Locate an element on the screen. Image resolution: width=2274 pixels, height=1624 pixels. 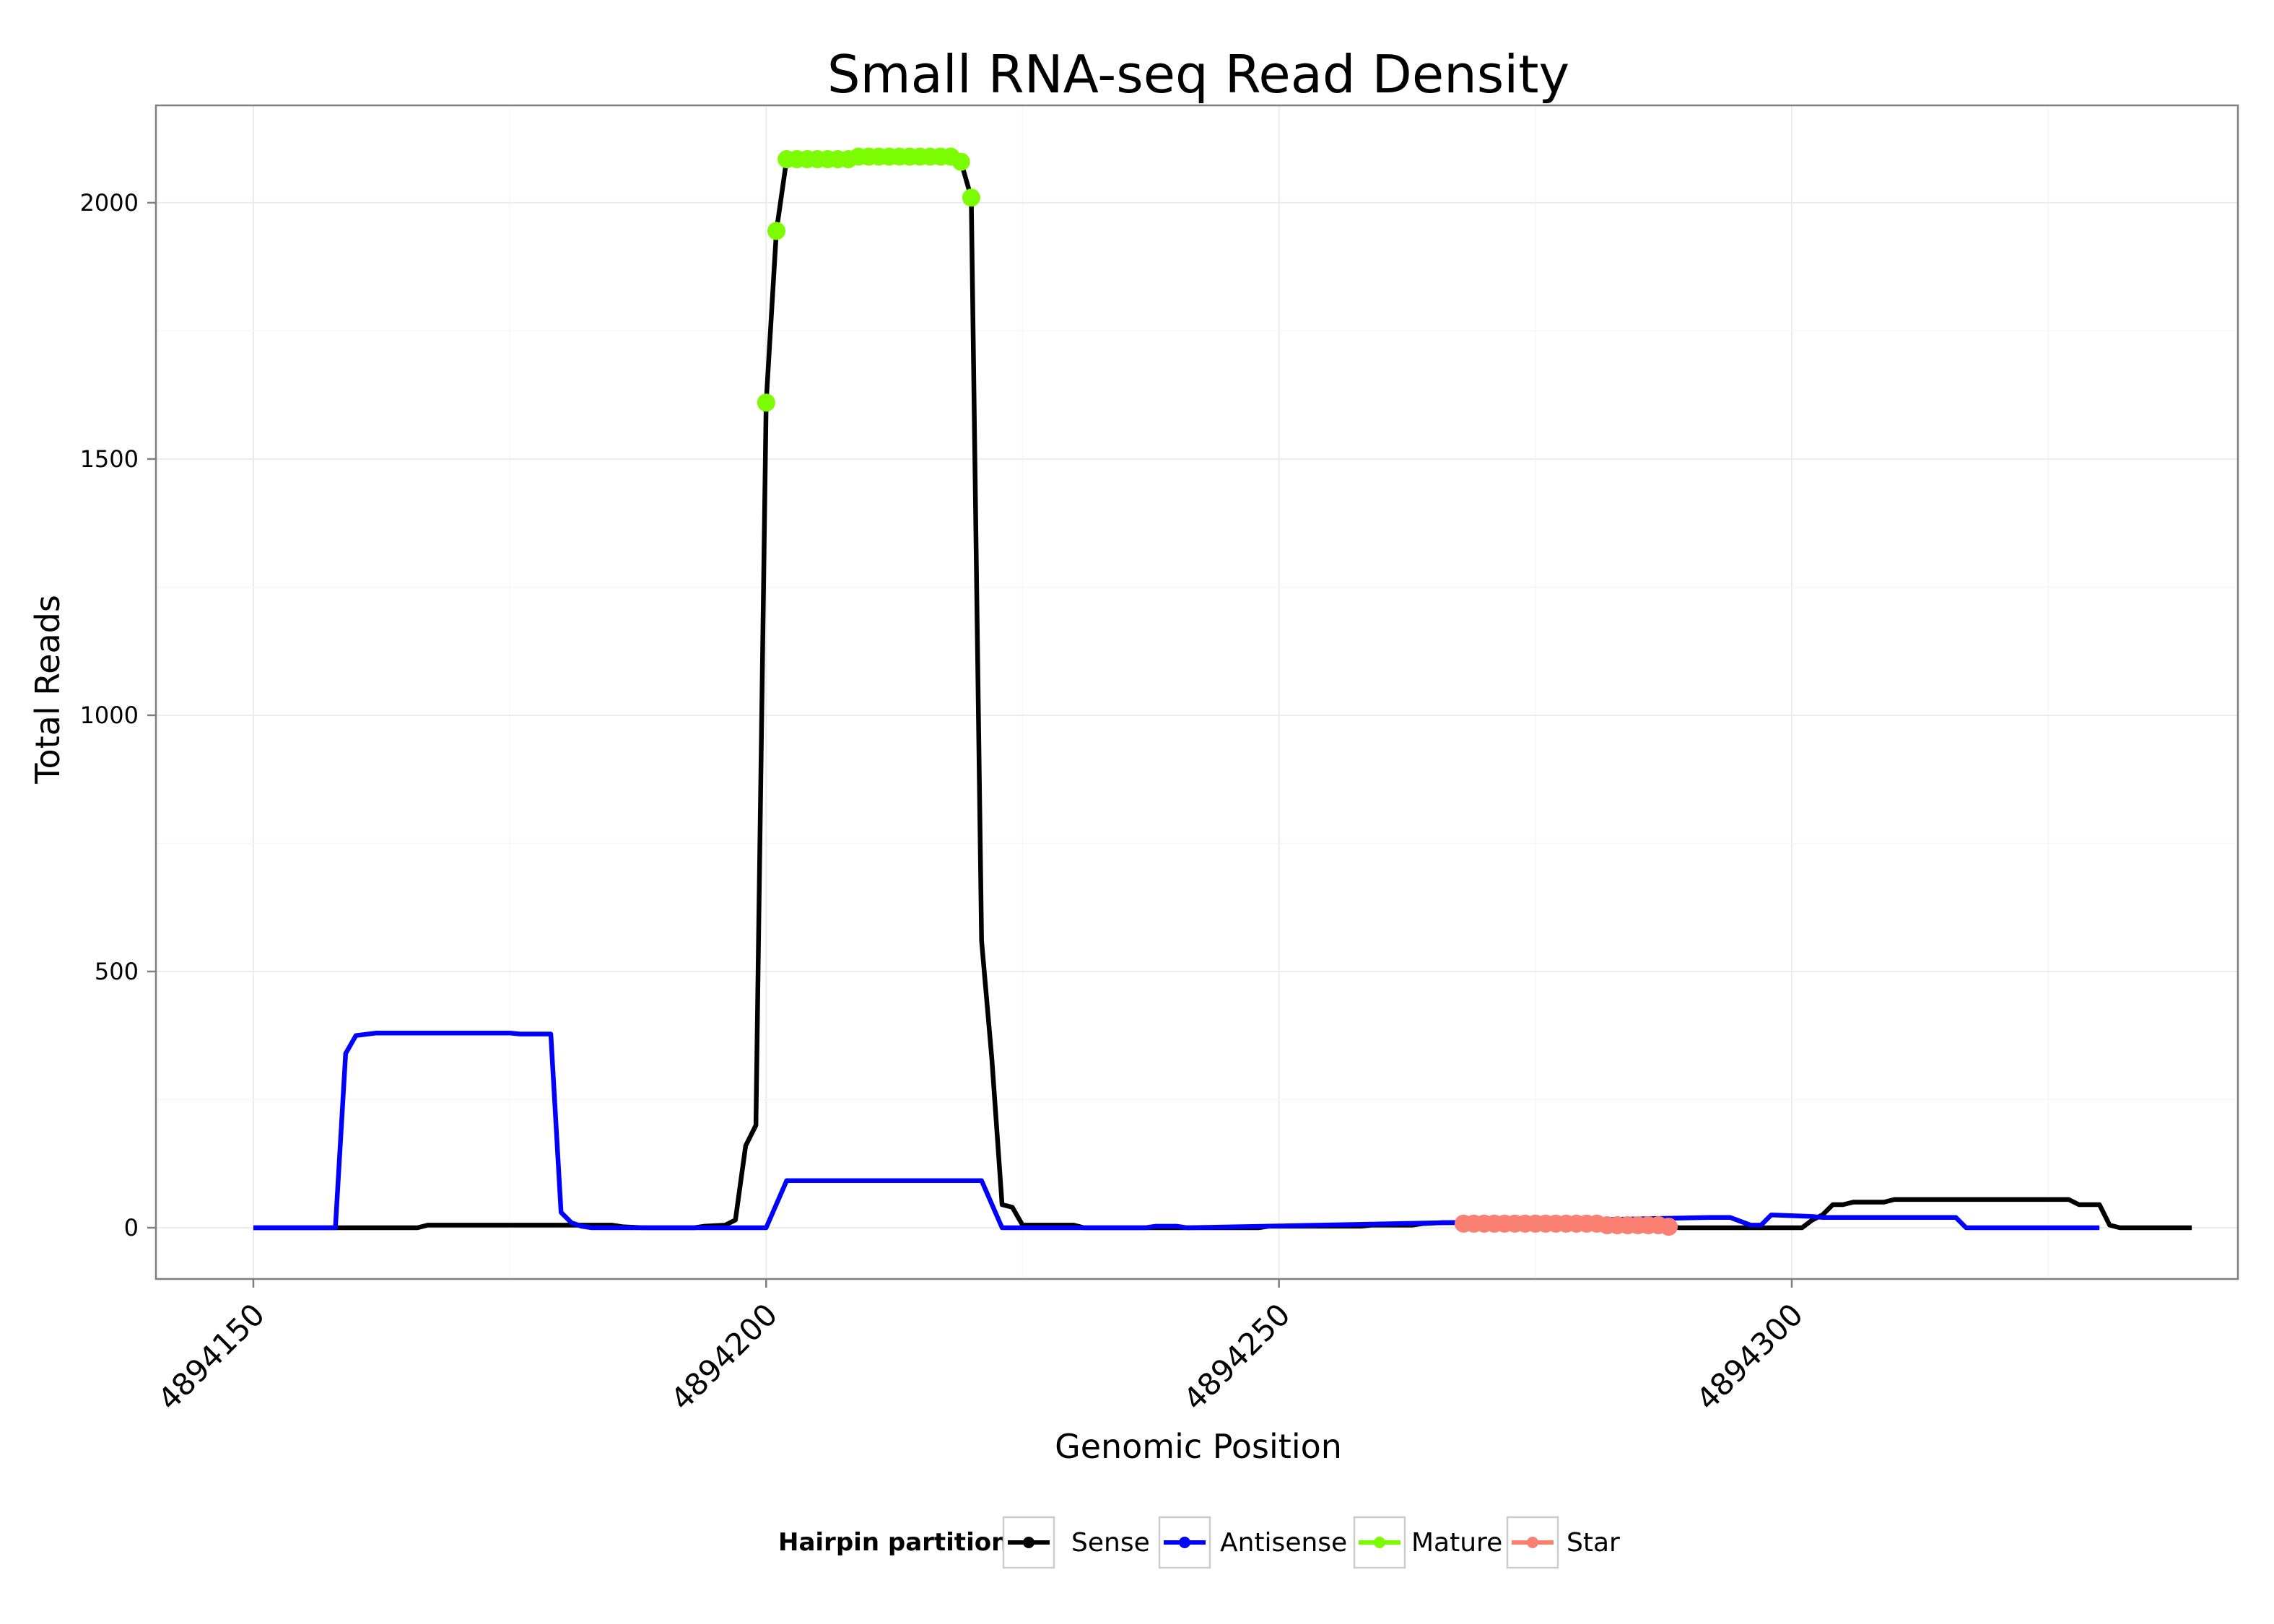
series-line-antisense is located at coordinates (1176, 1130).